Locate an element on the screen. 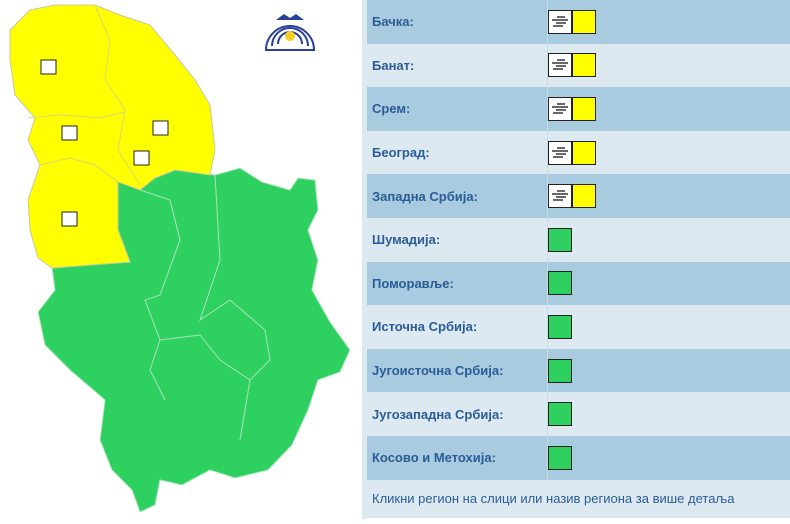 This screenshot has height=524, width=790. region-name: Косово и Метохија: is located at coordinates (434, 458).